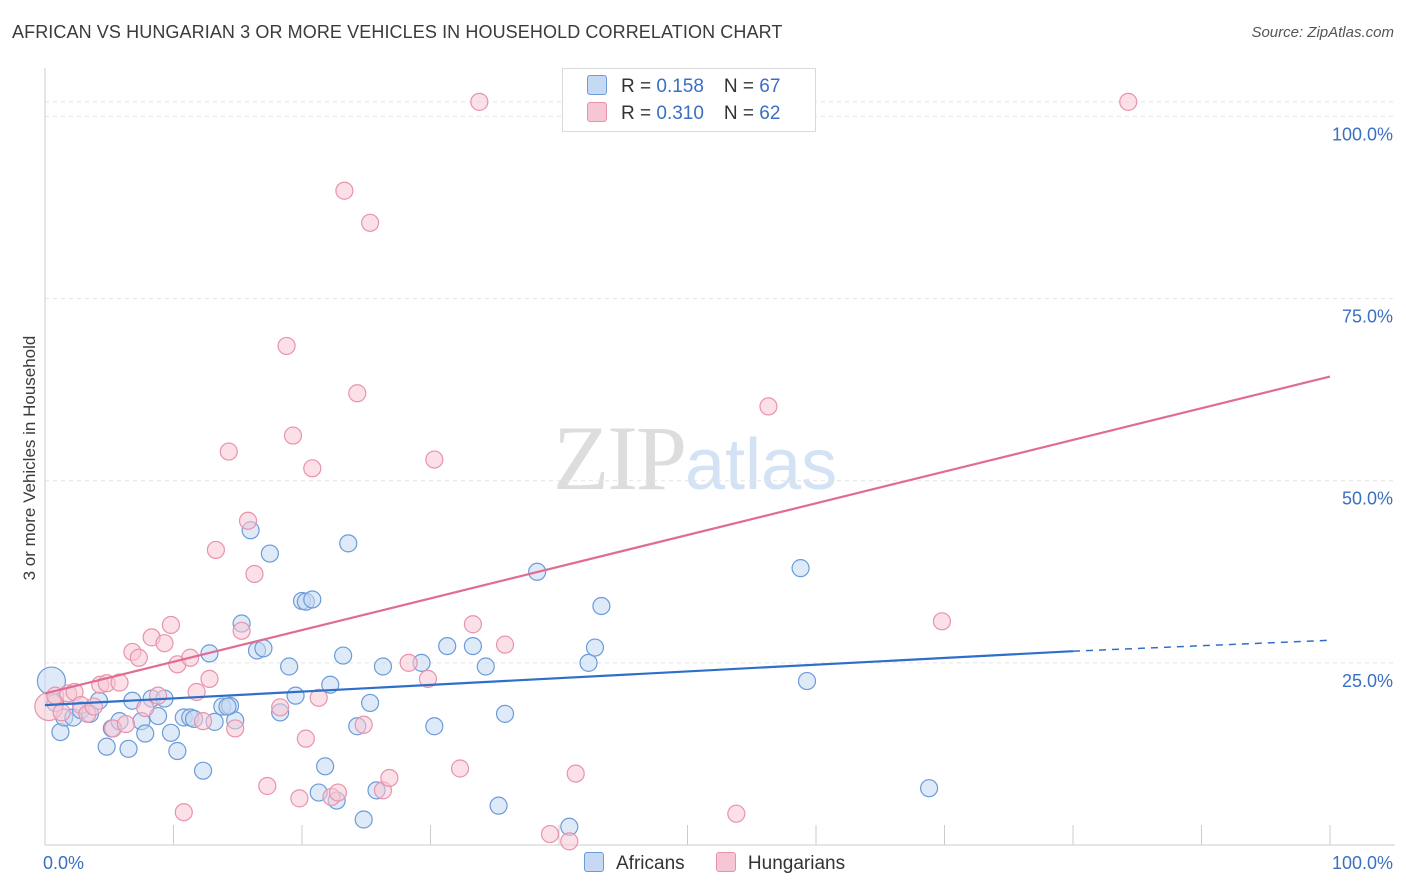 This screenshot has width=1406, height=892. What do you see at coordinates (1201, 645) in the screenshot?
I see `africans-trend-extension` at bounding box center [1201, 645].